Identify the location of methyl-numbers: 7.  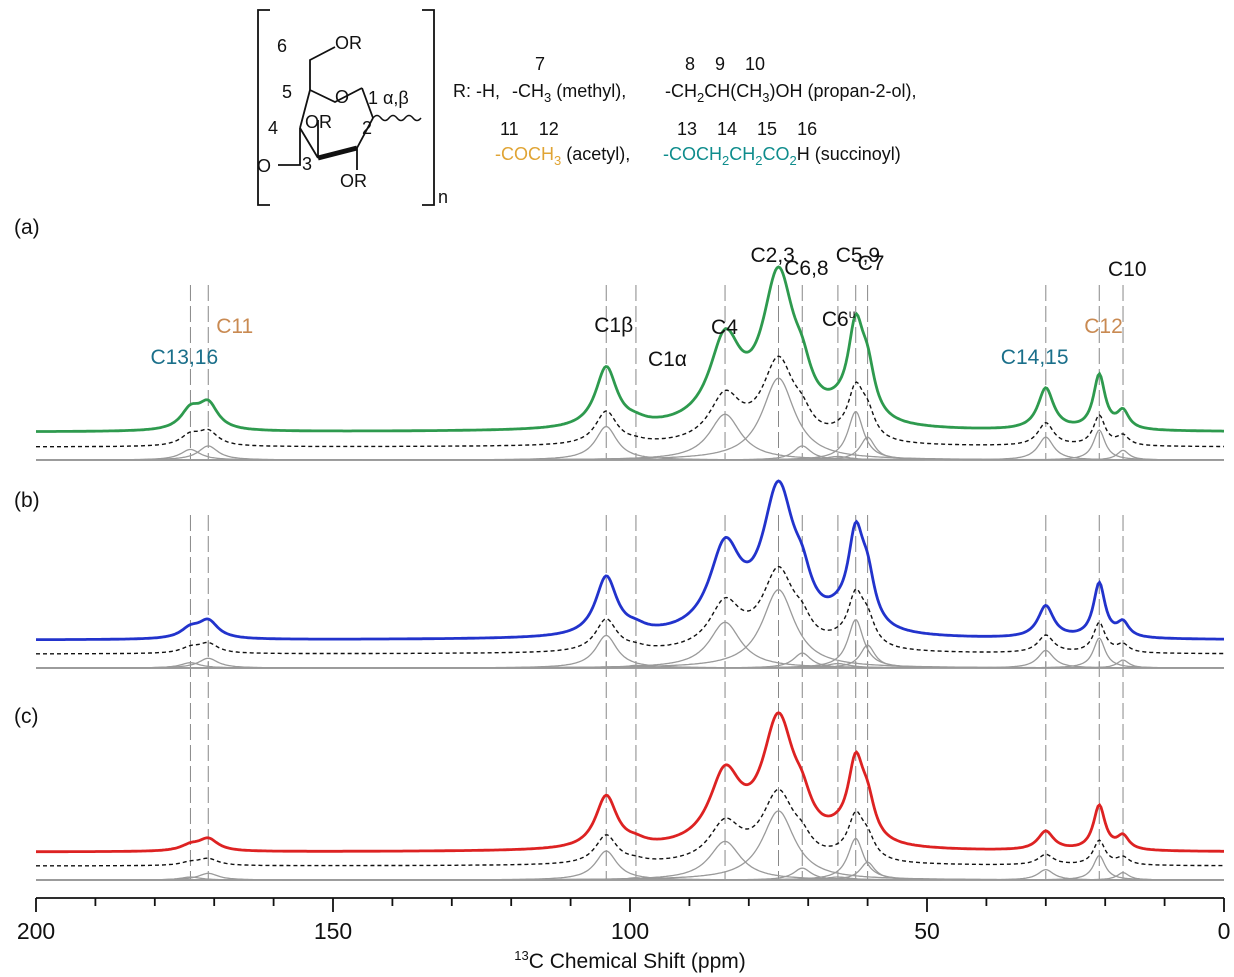
(540, 64).